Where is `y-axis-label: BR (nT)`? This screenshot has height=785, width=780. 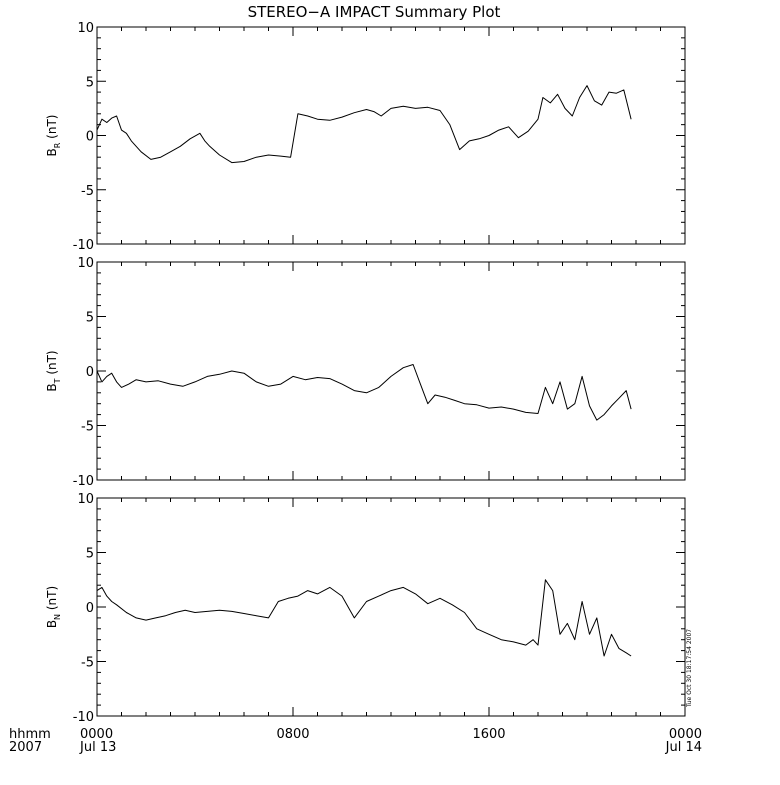 y-axis-label: BR (nT) is located at coordinates (53, 136).